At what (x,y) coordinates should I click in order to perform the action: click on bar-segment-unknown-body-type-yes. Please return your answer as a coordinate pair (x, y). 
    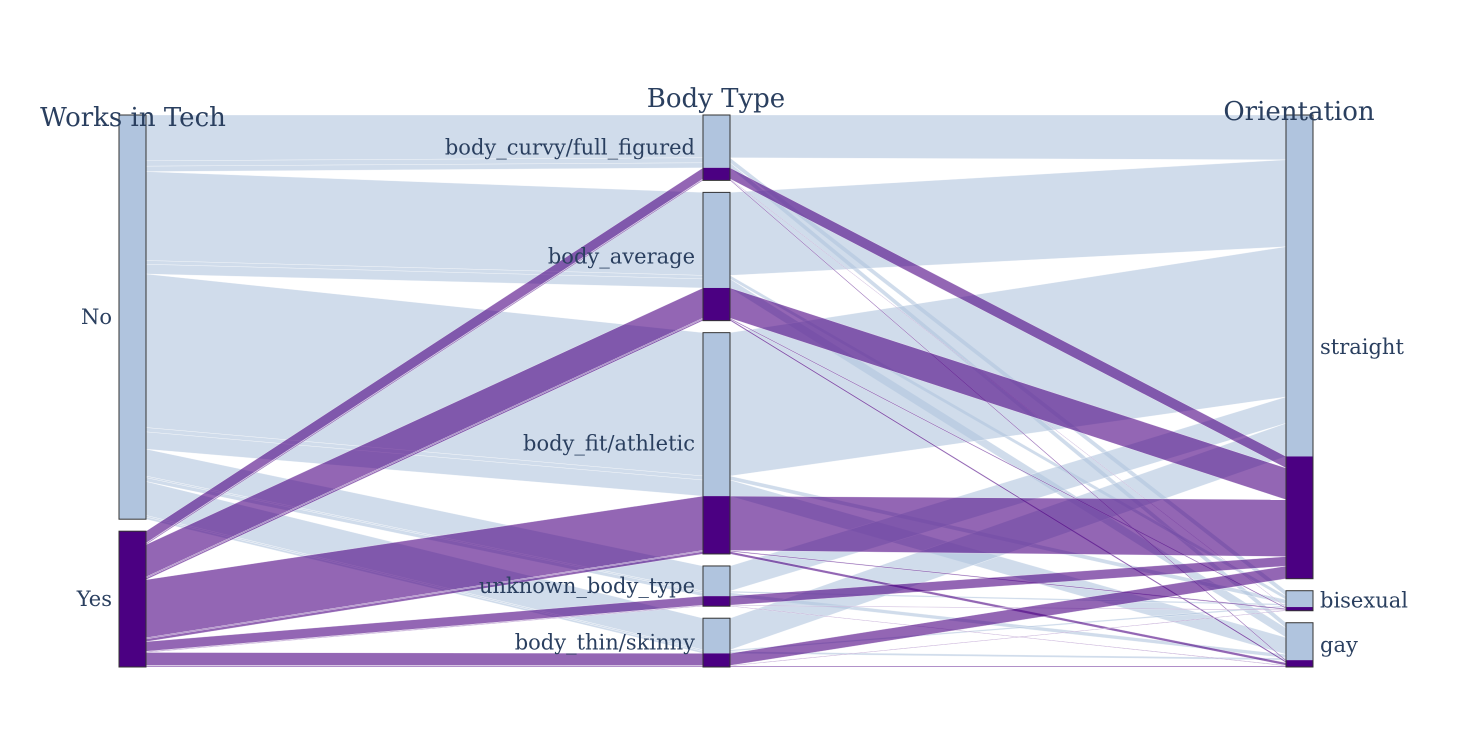
    Looking at the image, I should click on (716, 601).